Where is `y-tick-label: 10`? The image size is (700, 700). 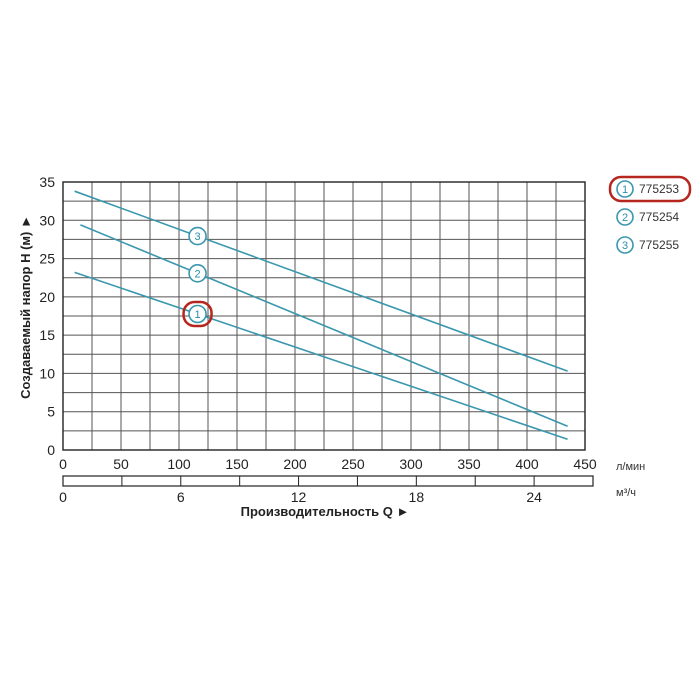
y-tick-label: 10 is located at coordinates (47, 373).